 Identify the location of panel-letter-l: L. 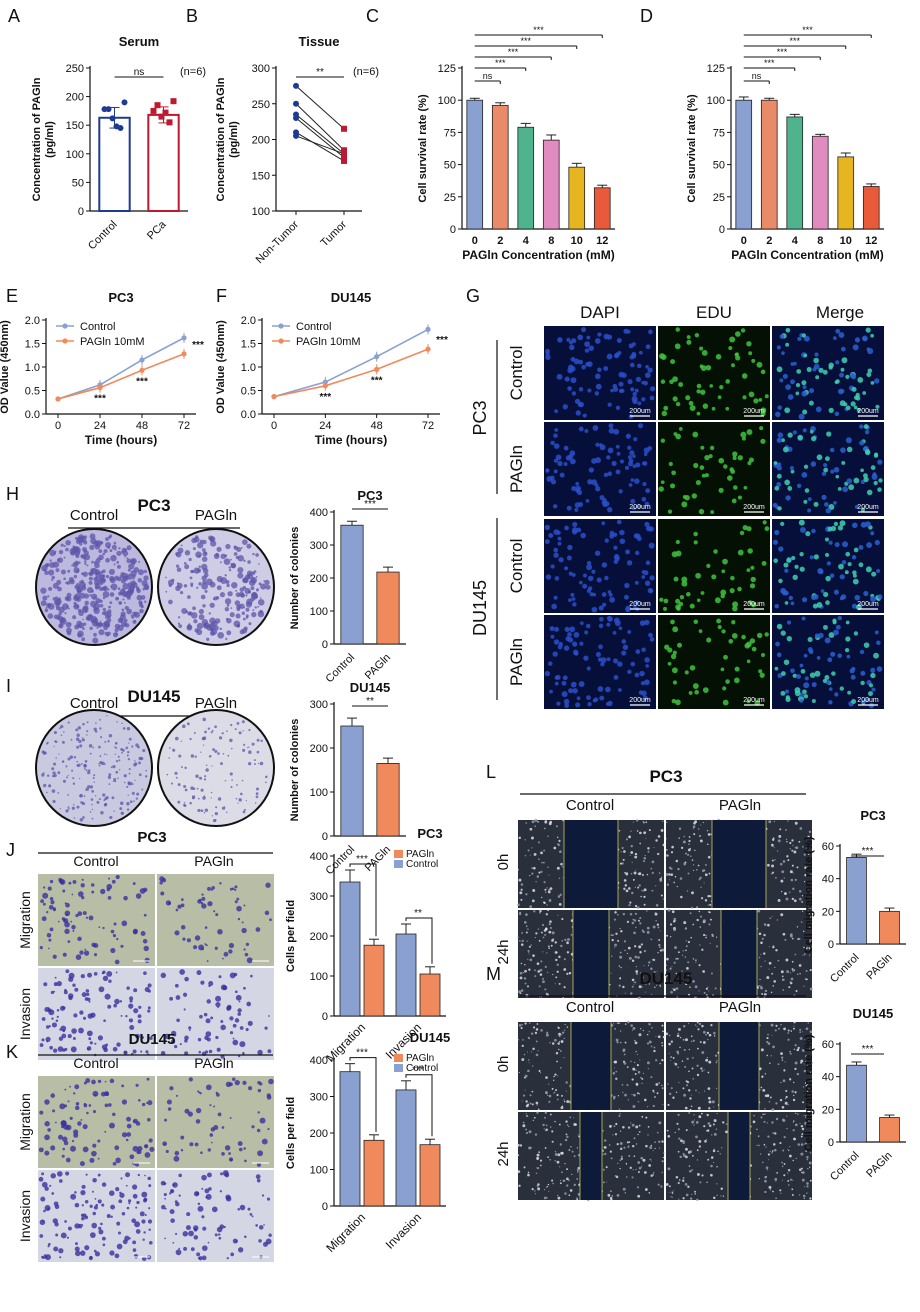
(491, 772).